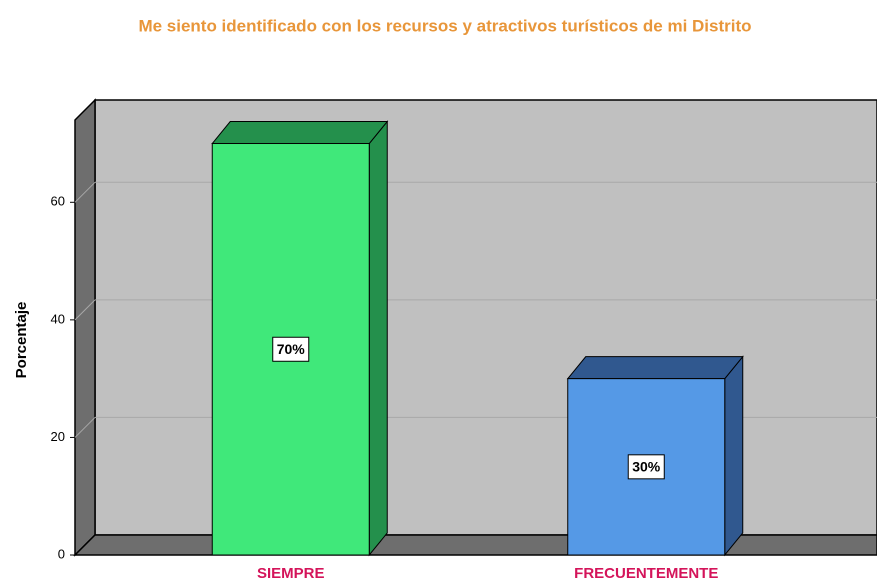 This screenshot has width=877, height=584. What do you see at coordinates (85, 327) in the screenshot?
I see `side-wall` at bounding box center [85, 327].